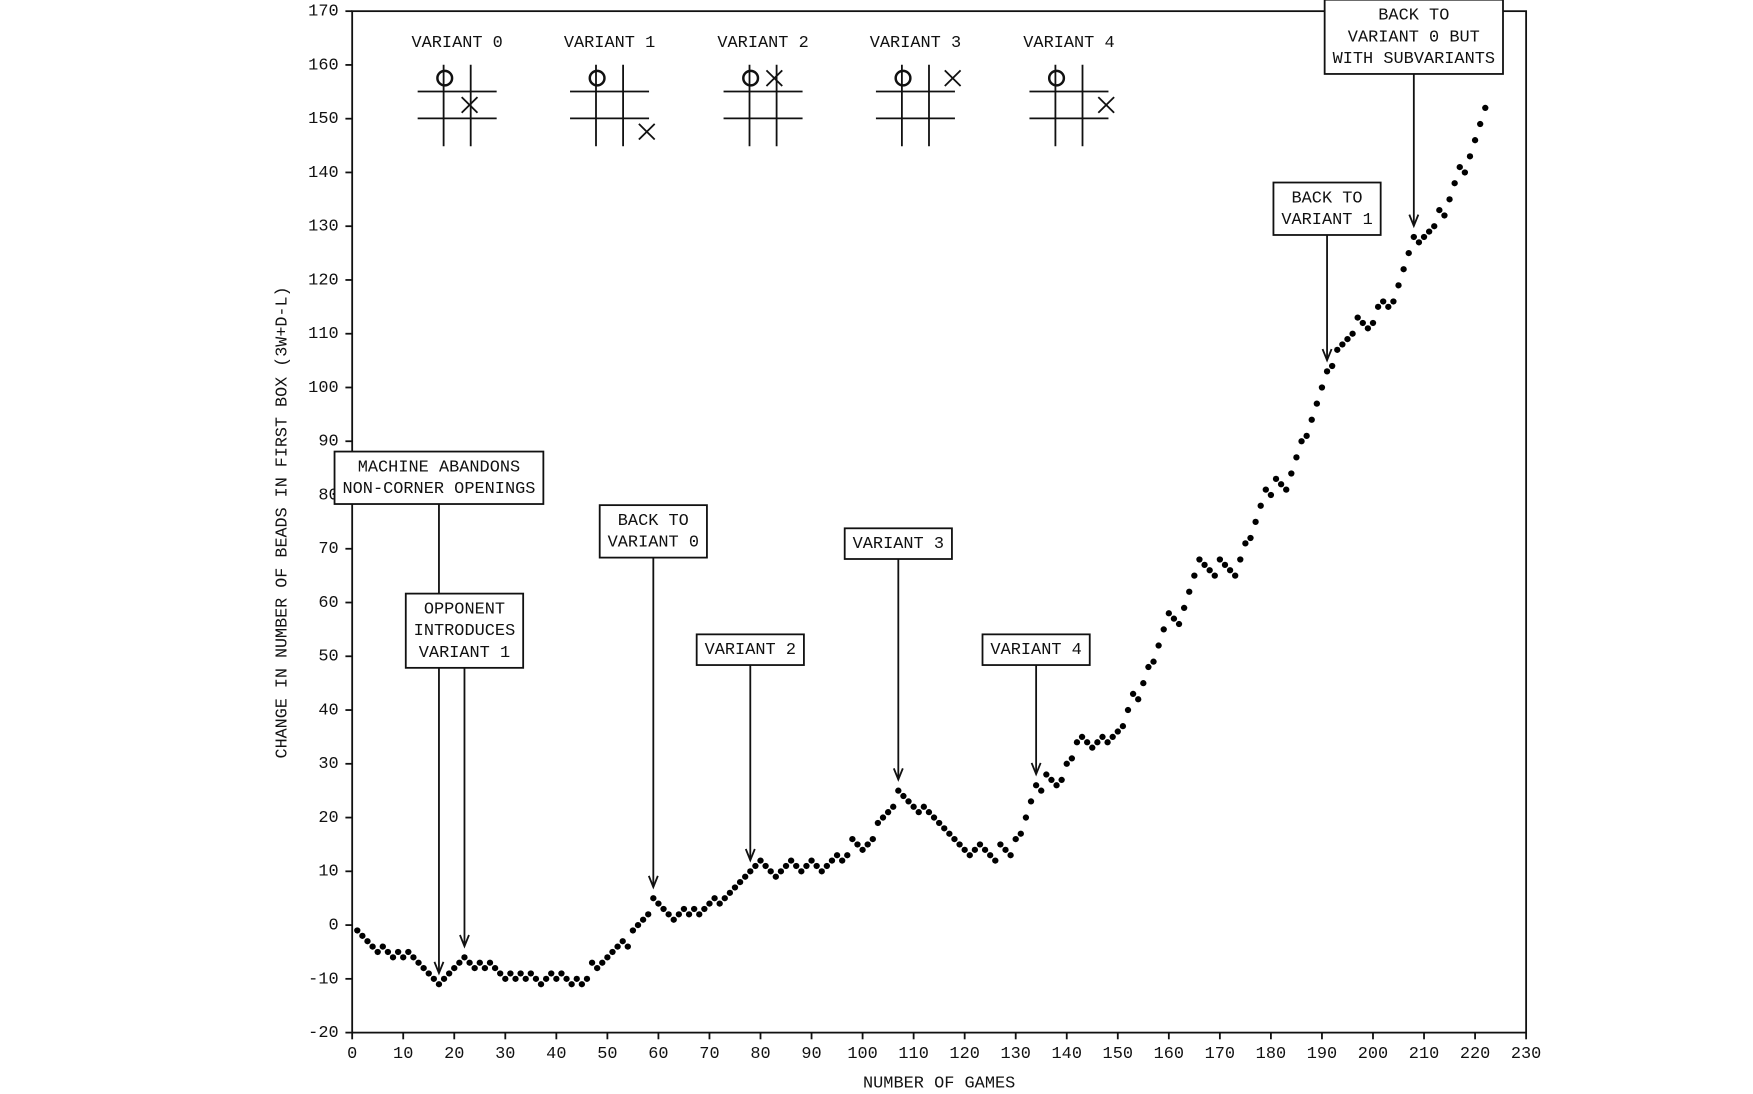 This screenshot has width=1753, height=1094. Describe the element at coordinates (328, 764) in the screenshot. I see `y-tick-label: 30` at that location.